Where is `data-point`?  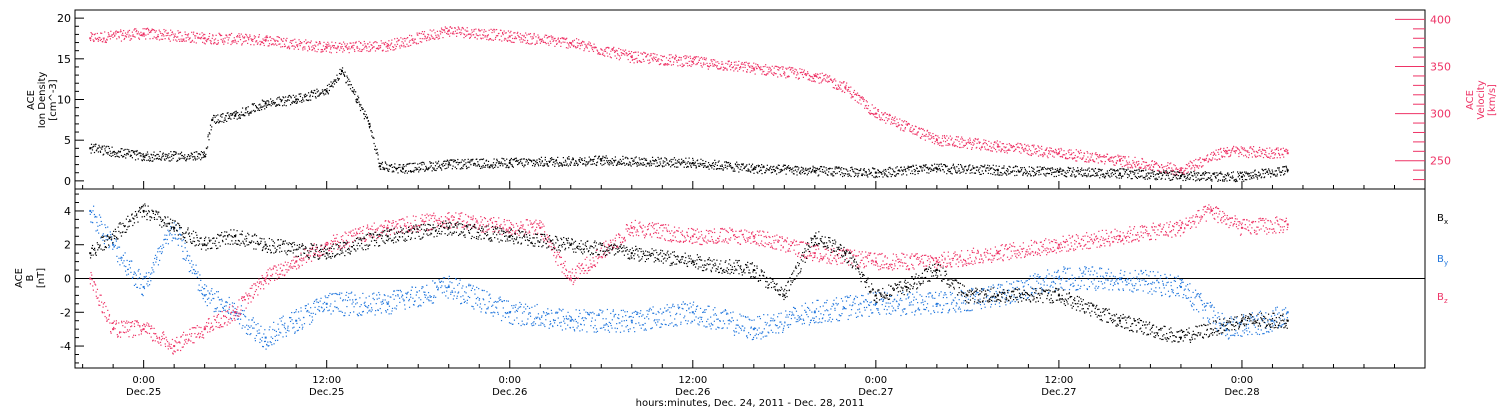
data-point is located at coordinates (204, 156).